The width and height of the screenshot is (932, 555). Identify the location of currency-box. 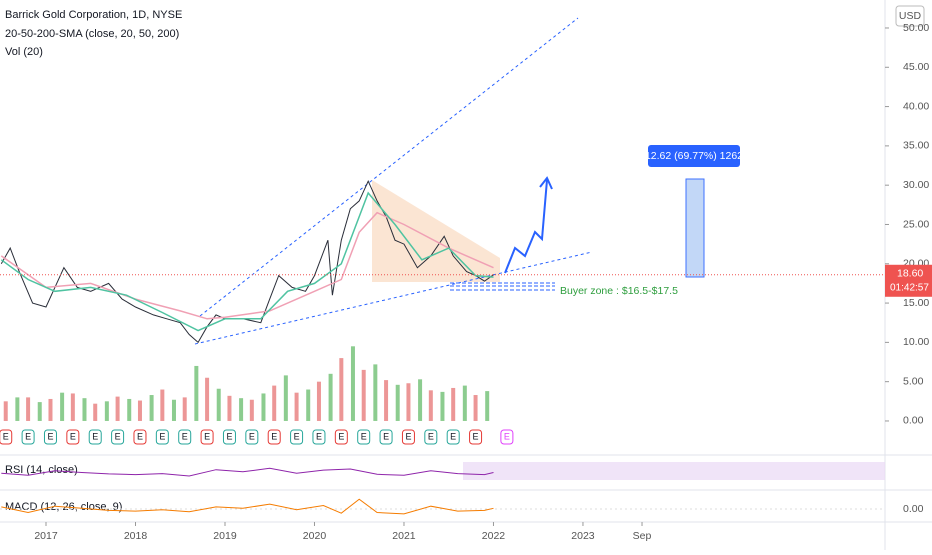
(910, 16).